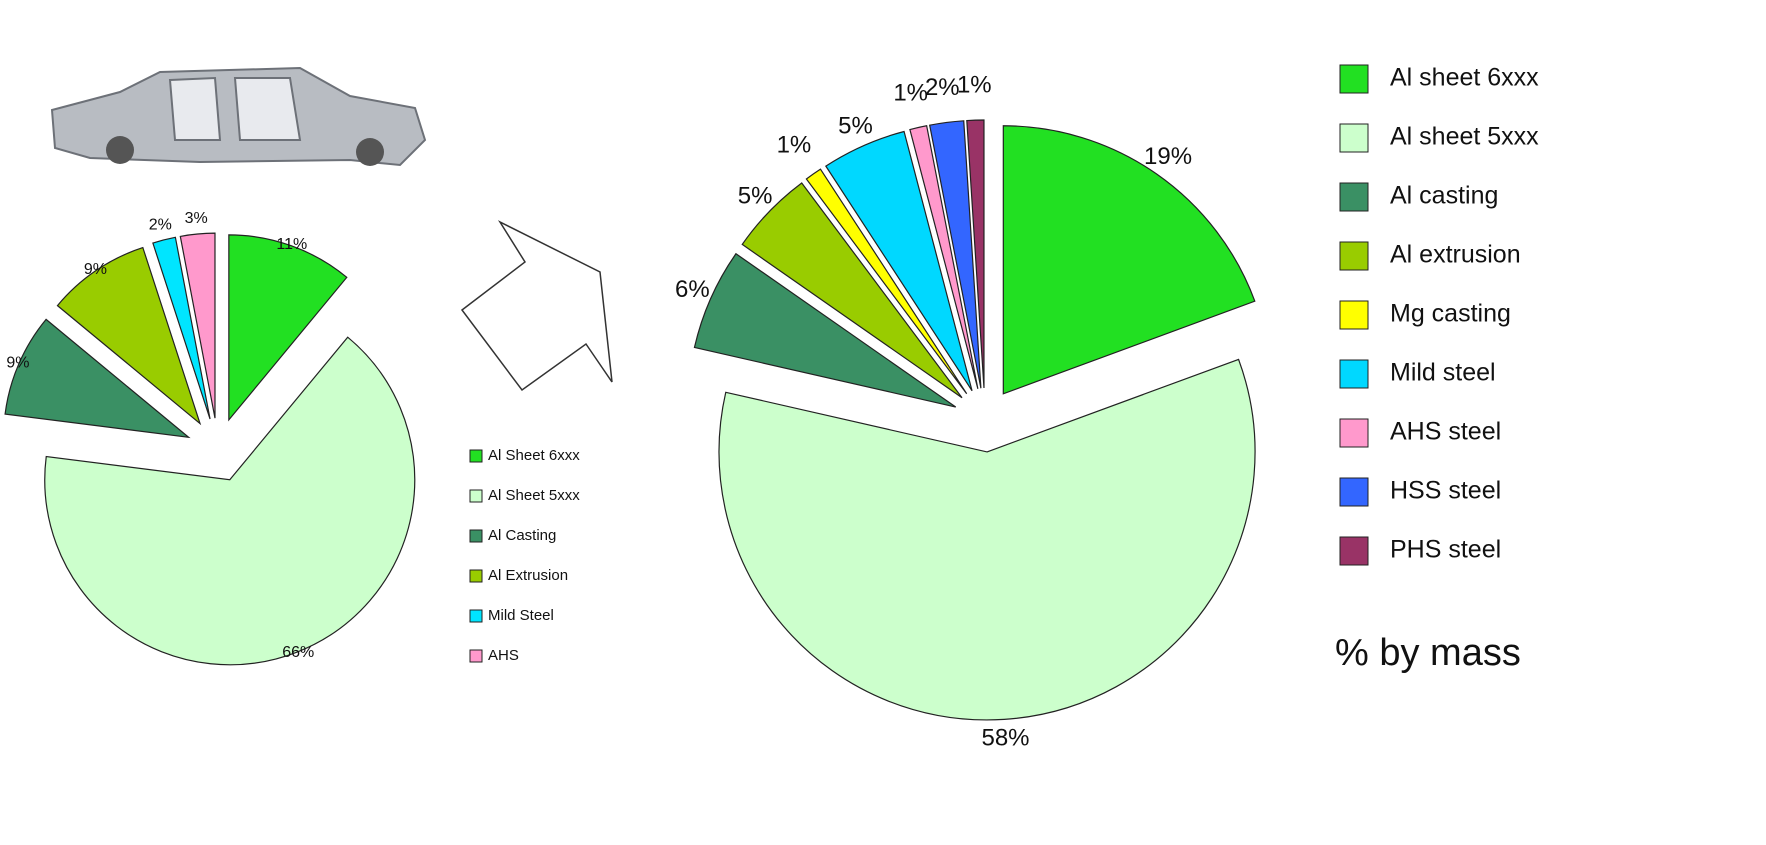 The image size is (1766, 845). I want to click on legend-label: Mild Steel, so click(521, 615).